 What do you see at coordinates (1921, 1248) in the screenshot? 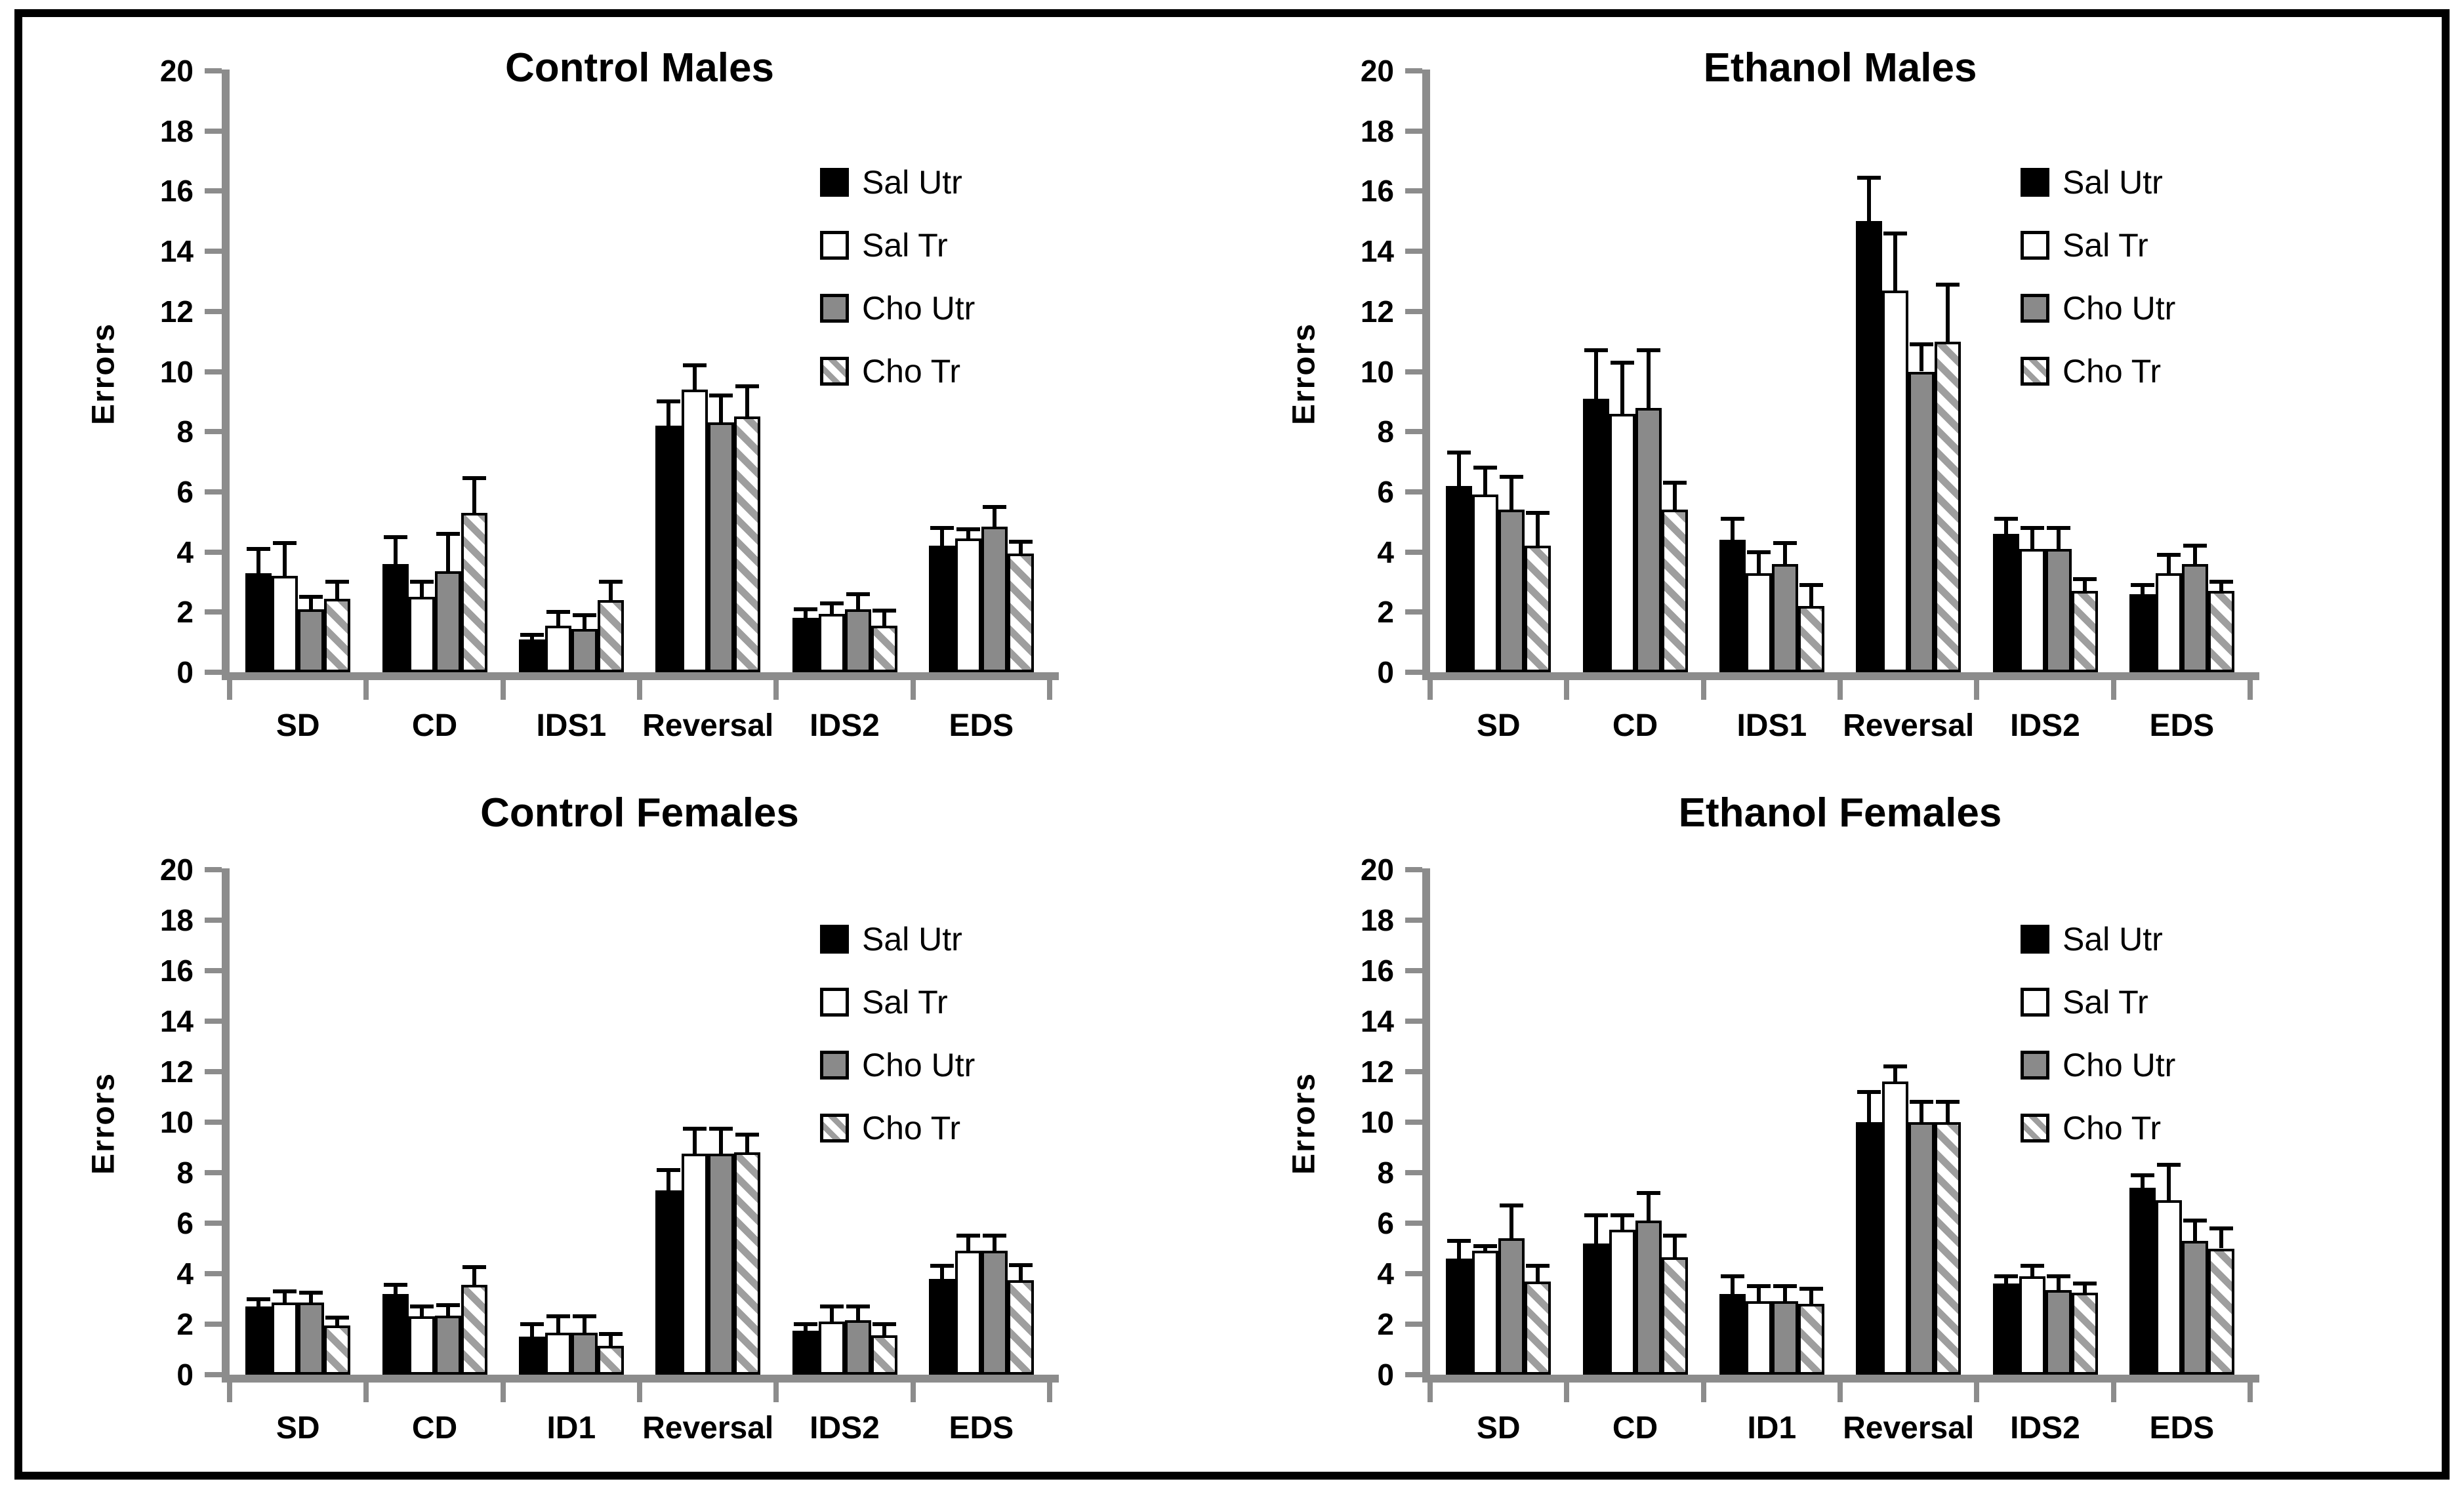
I see `bar-cho-utr-reversal` at bounding box center [1921, 1248].